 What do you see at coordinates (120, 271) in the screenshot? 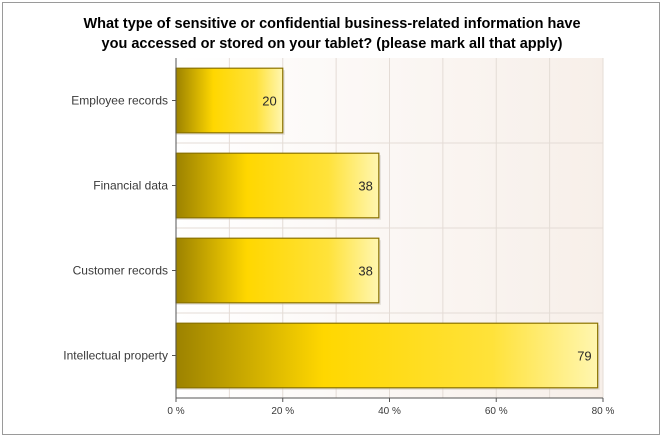
I see `category-label: Customer records` at bounding box center [120, 271].